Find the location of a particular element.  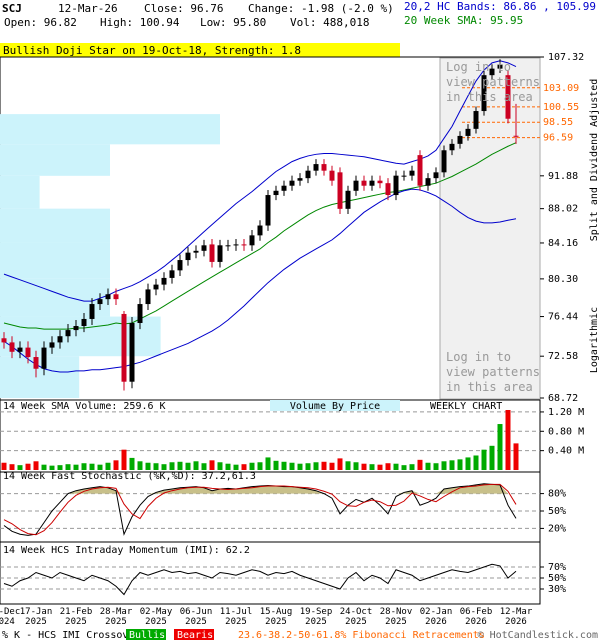

y-tick-label: 80% is located at coordinates (557, 494).